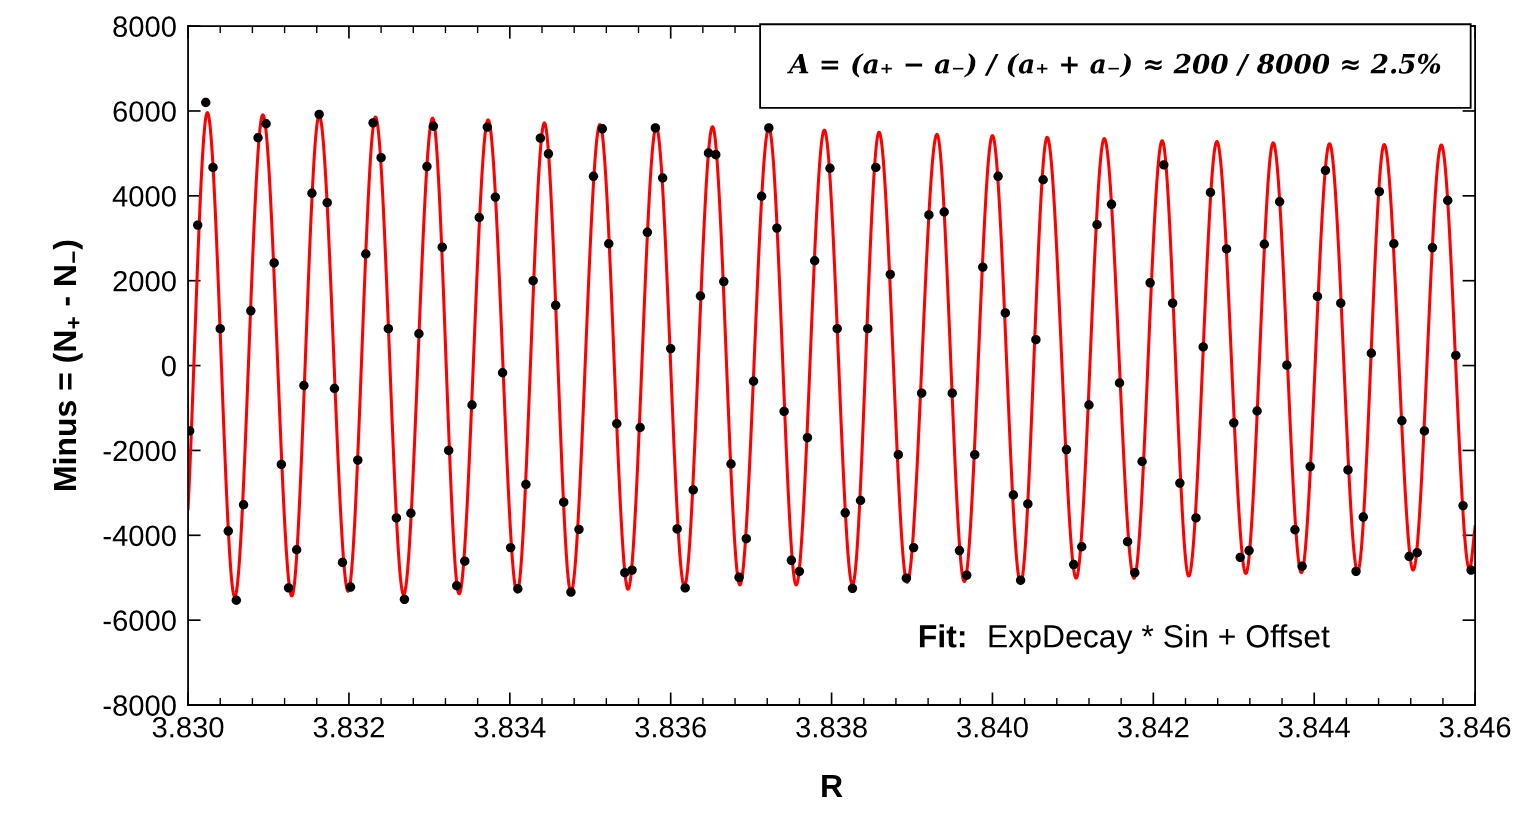 The width and height of the screenshot is (1519, 816). What do you see at coordinates (139, 705) in the screenshot?
I see `y-tick-label: -8000` at bounding box center [139, 705].